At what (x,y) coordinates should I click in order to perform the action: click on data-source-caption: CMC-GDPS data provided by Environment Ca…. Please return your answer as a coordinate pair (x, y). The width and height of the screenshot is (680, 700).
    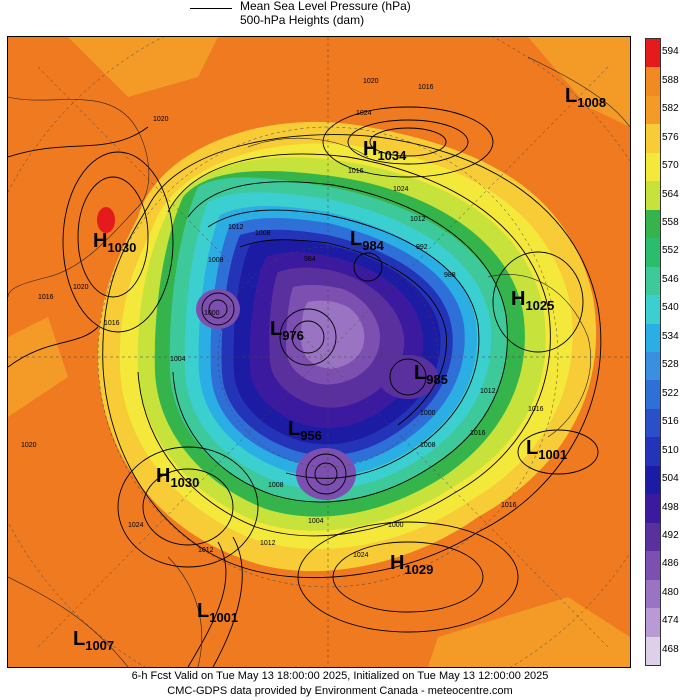
    Looking at the image, I should click on (340, 691).